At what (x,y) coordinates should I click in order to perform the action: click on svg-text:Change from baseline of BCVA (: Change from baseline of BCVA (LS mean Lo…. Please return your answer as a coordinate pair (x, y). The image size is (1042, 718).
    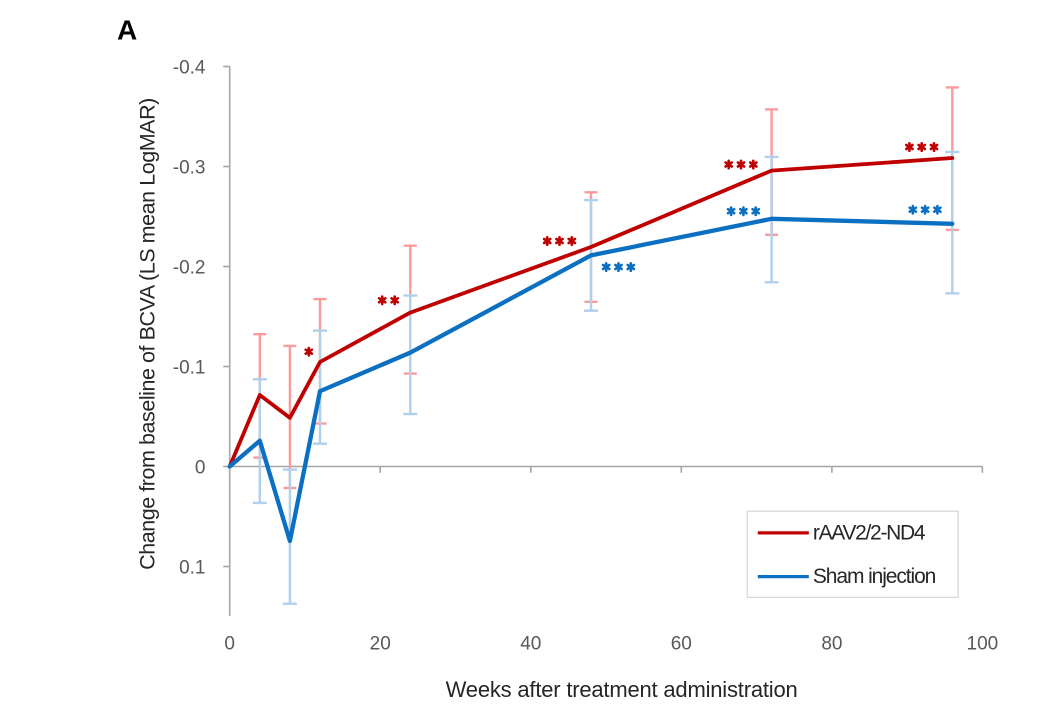
    Looking at the image, I should click on (147, 334).